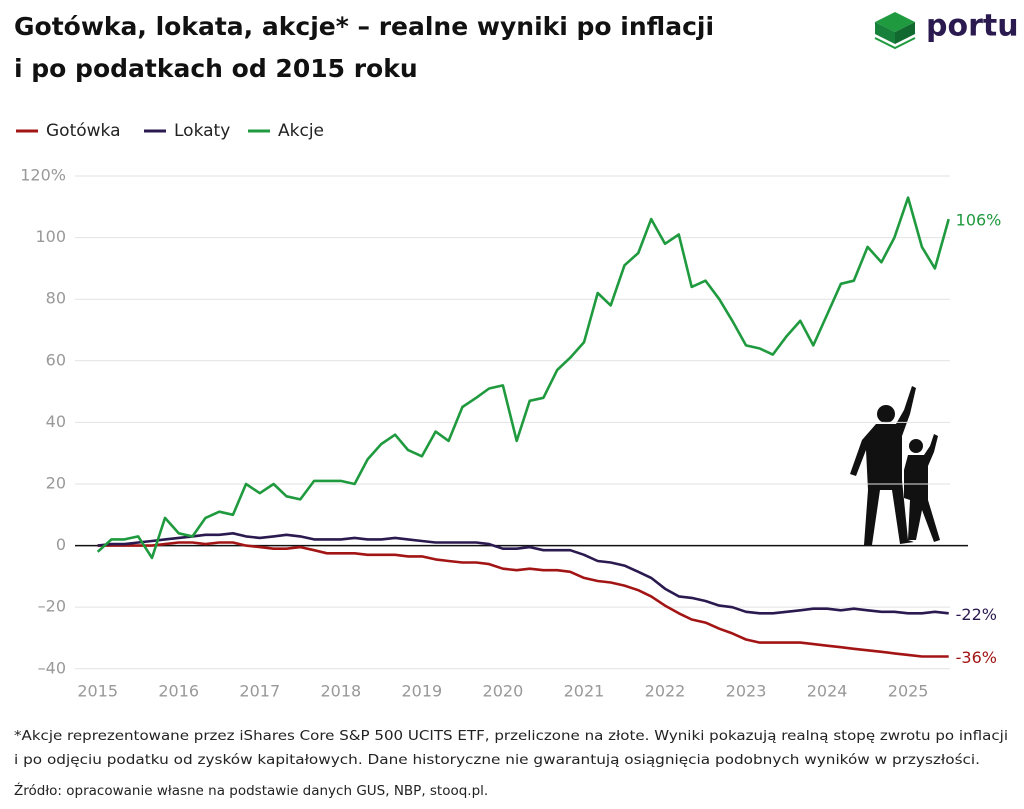  What do you see at coordinates (665, 691) in the screenshot?
I see `x-tick-label: 2022` at bounding box center [665, 691].